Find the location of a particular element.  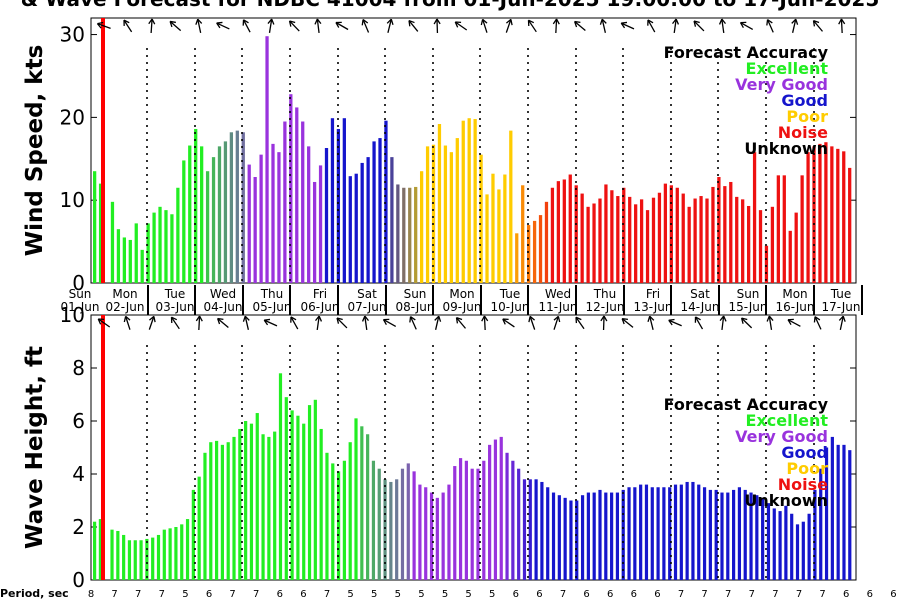

date-label: 07-Jun is located at coordinates (366, 307).